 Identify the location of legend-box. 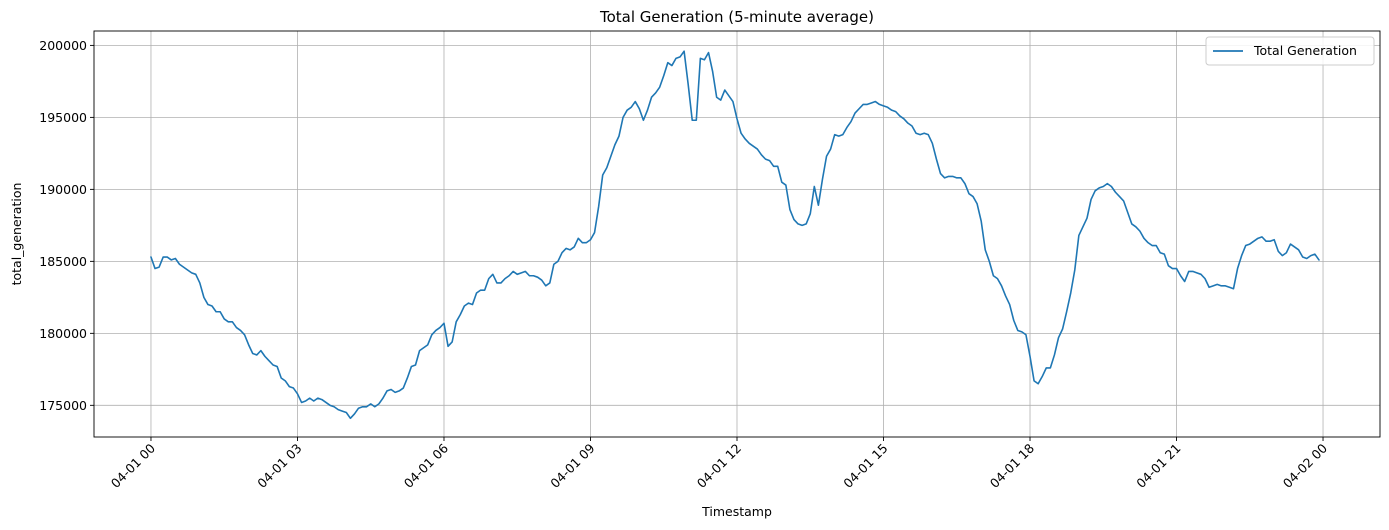
(1290, 51).